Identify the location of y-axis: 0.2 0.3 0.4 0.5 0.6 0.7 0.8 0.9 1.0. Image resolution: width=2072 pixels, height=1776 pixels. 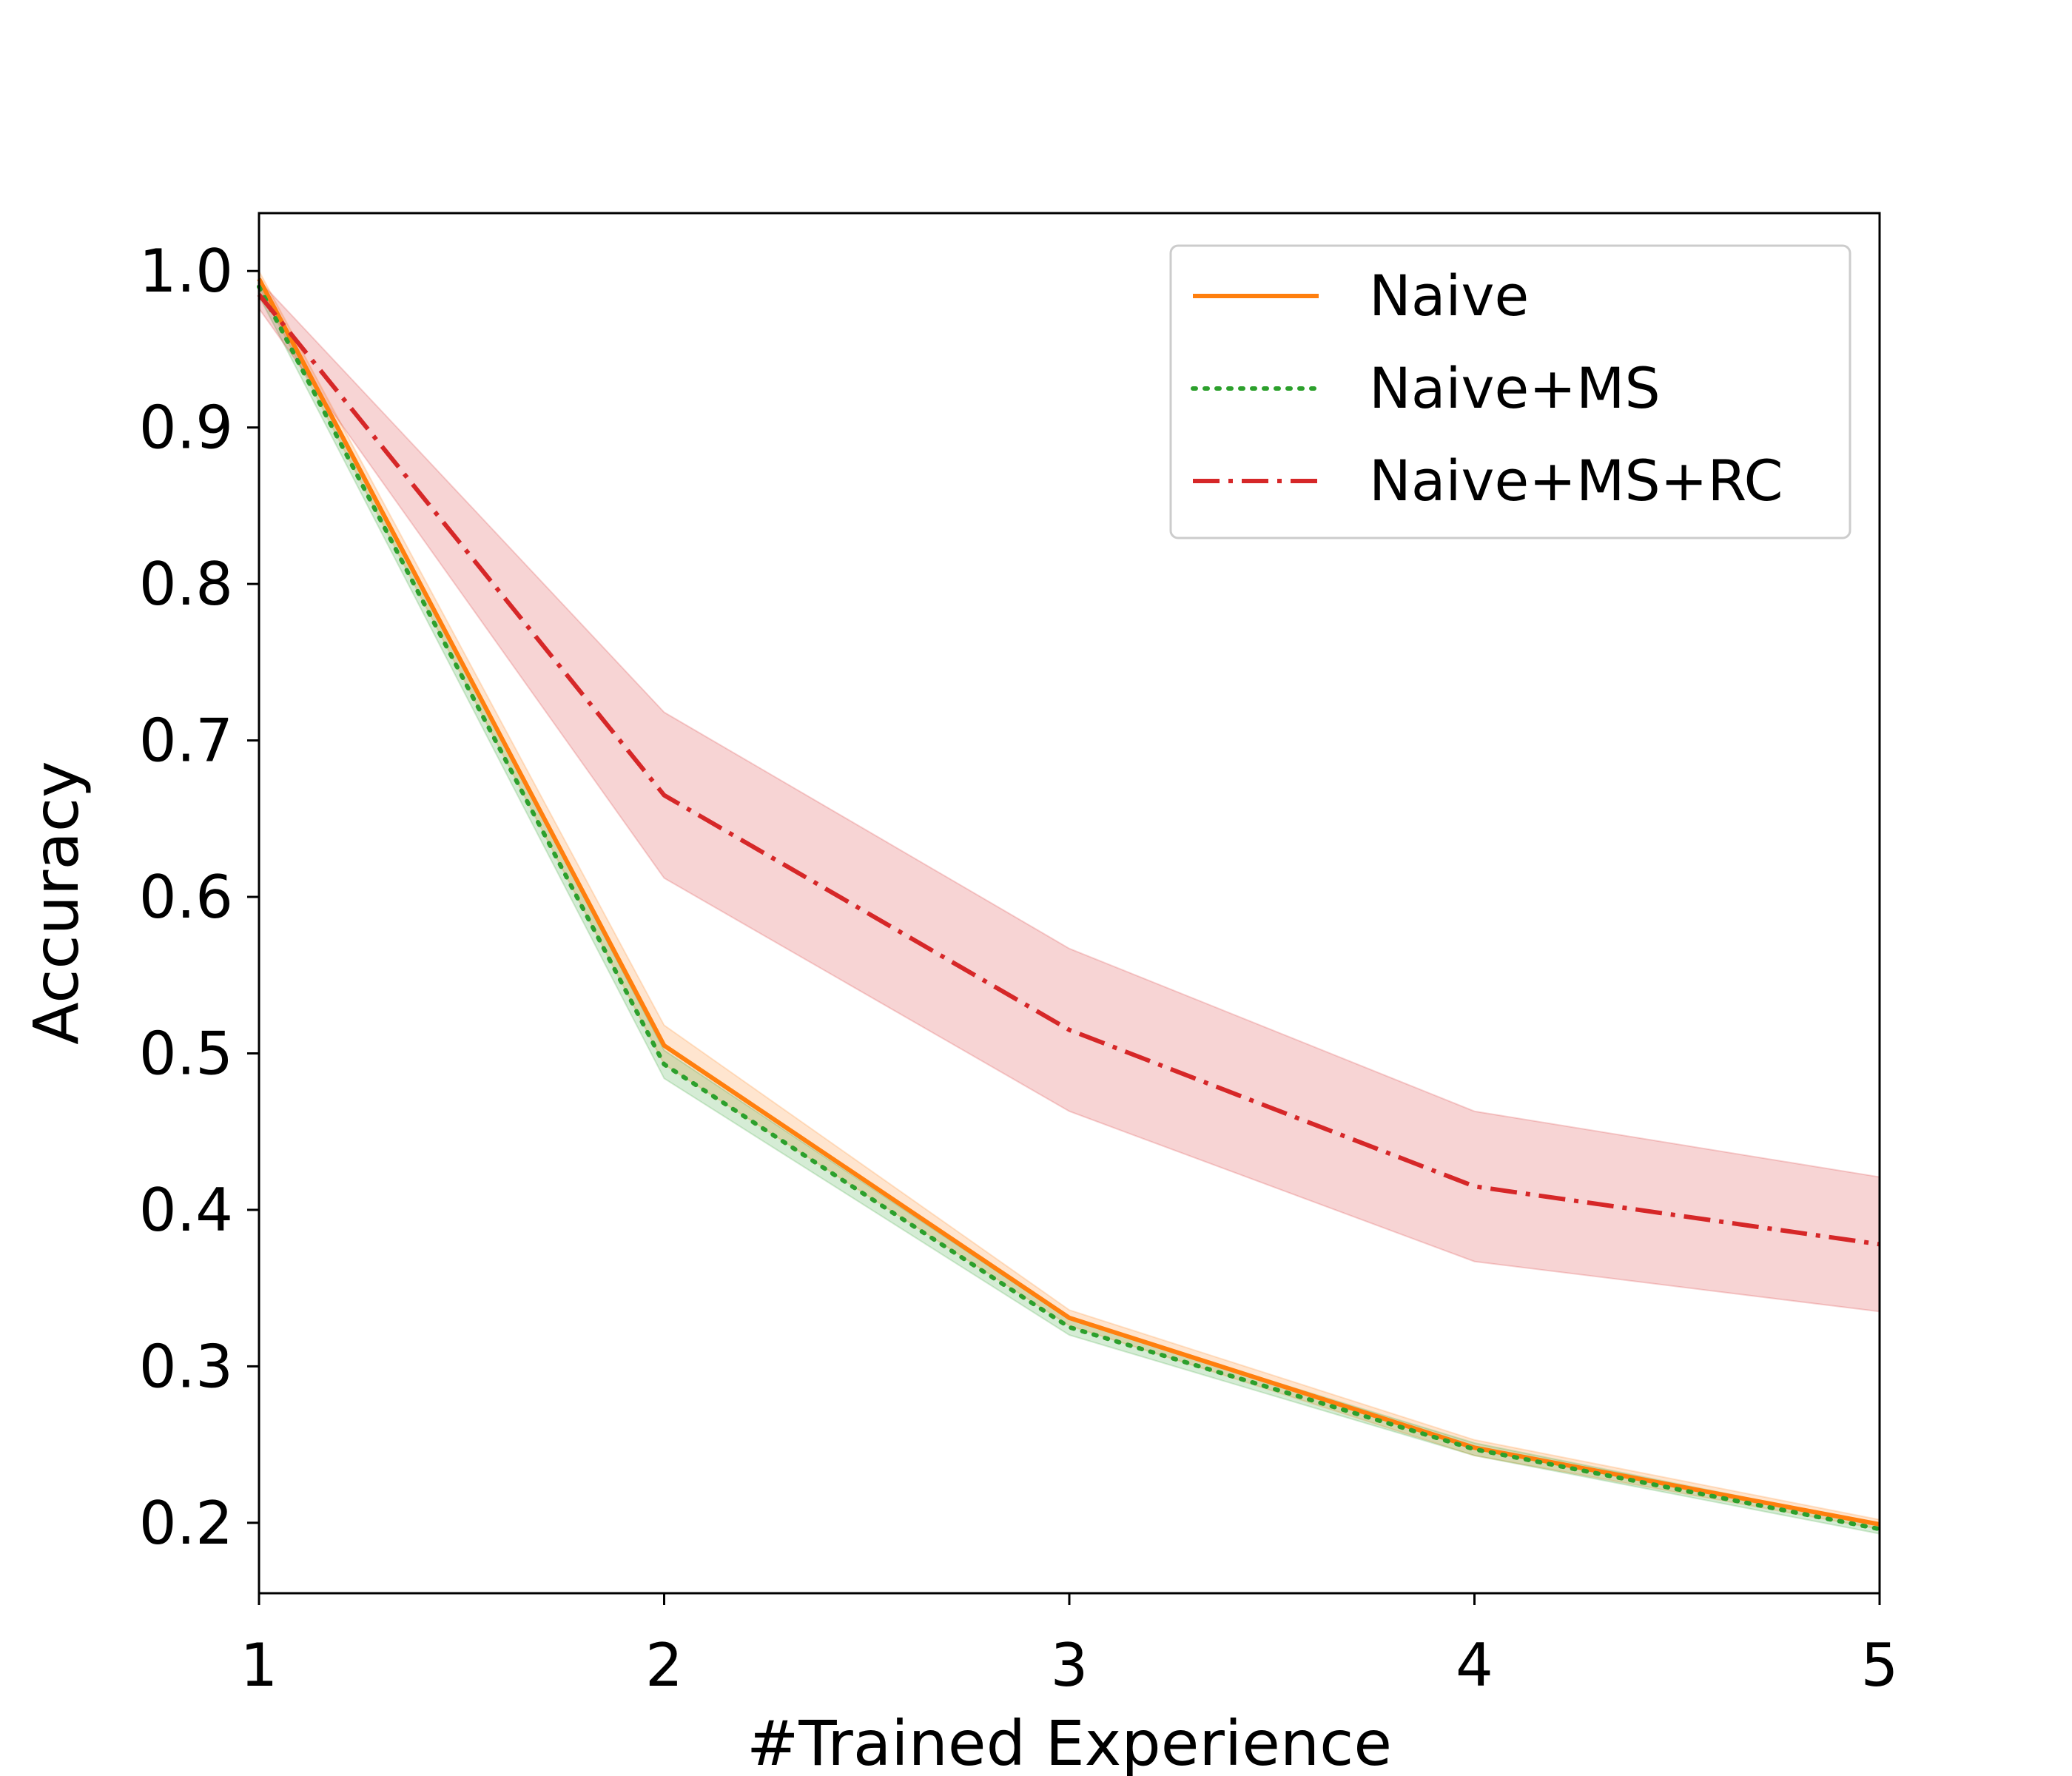
(199, 897).